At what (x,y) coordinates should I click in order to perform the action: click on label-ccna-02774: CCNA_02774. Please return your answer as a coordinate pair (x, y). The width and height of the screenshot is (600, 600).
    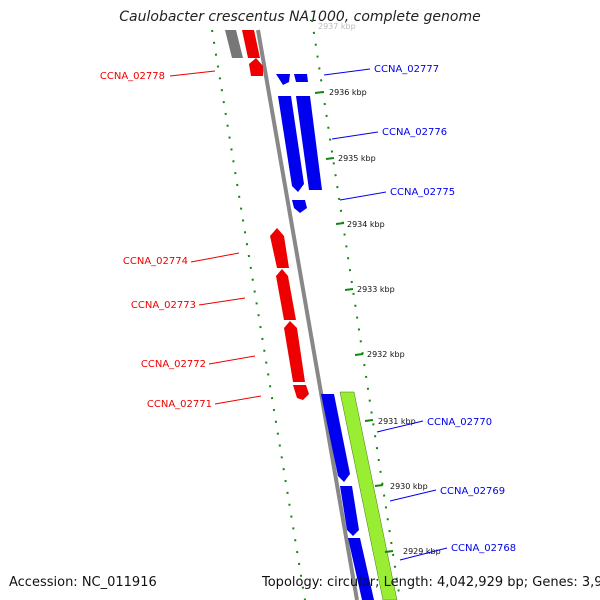
    Looking at the image, I should click on (155, 261).